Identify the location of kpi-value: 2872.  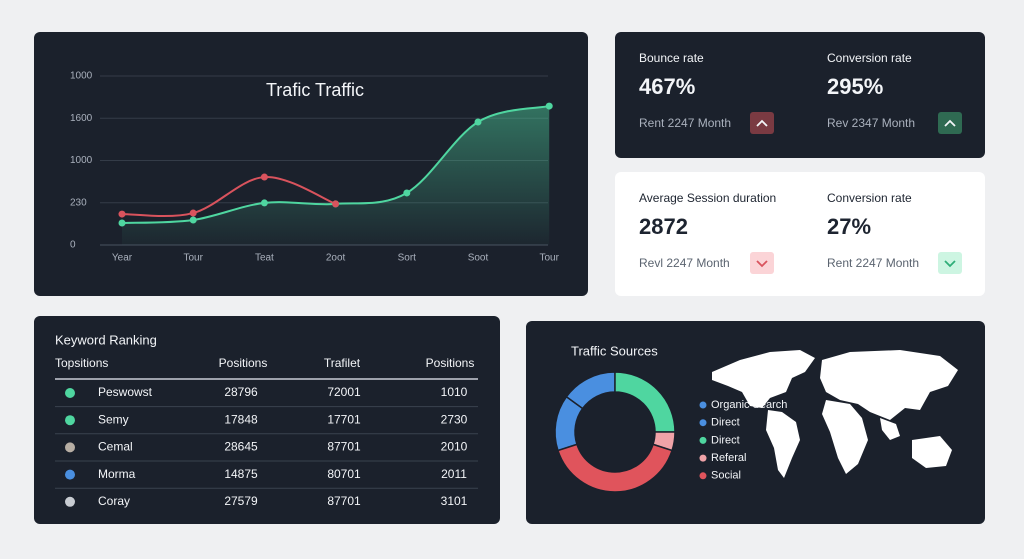
(663, 226).